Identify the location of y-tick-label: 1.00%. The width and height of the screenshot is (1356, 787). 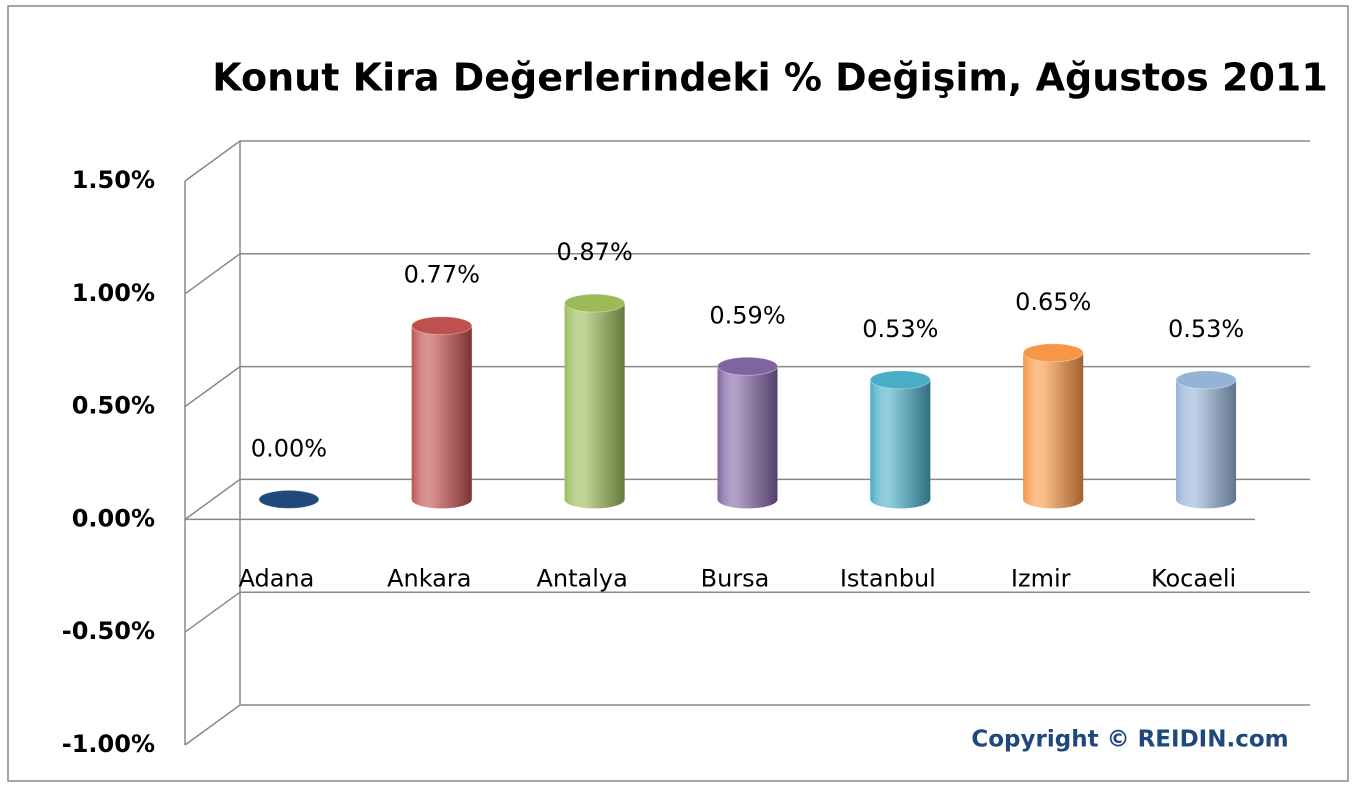
(113, 293).